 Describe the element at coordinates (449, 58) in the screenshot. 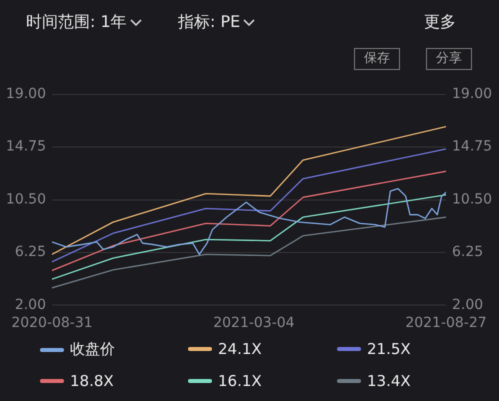

I see `text: 分享` at that location.